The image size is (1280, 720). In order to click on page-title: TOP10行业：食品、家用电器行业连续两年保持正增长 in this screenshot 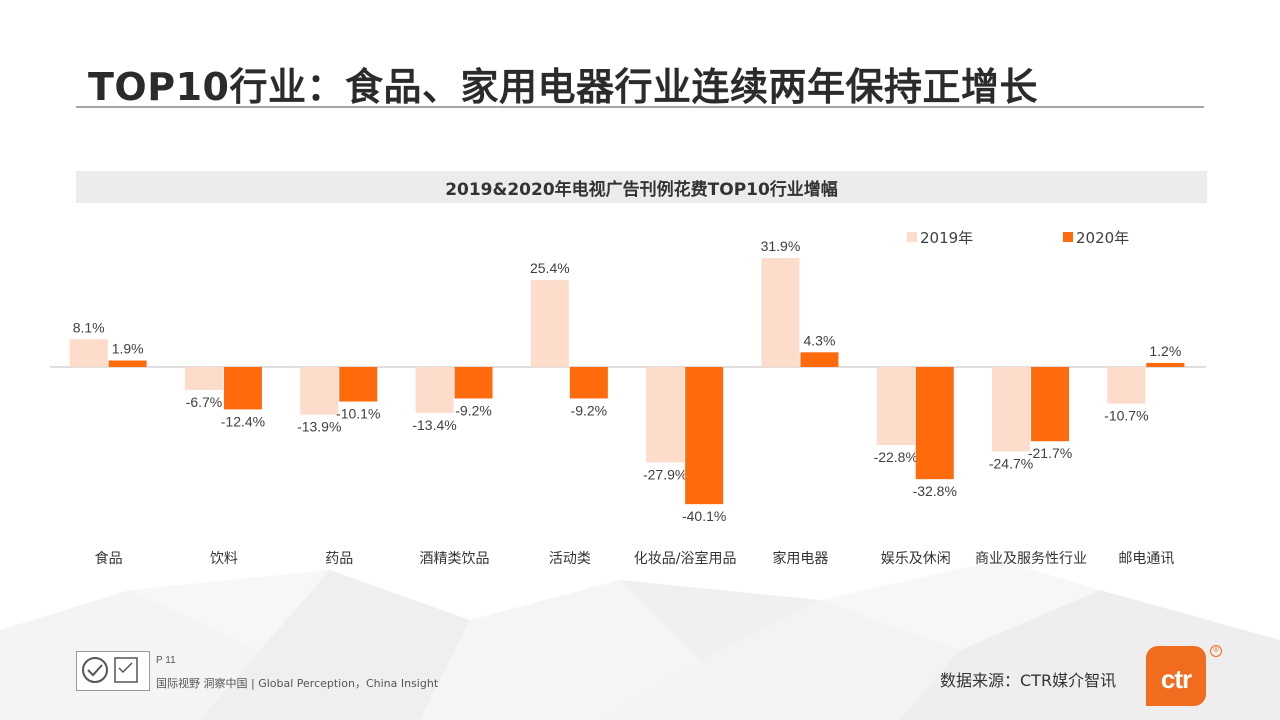, I will do `click(563, 87)`.